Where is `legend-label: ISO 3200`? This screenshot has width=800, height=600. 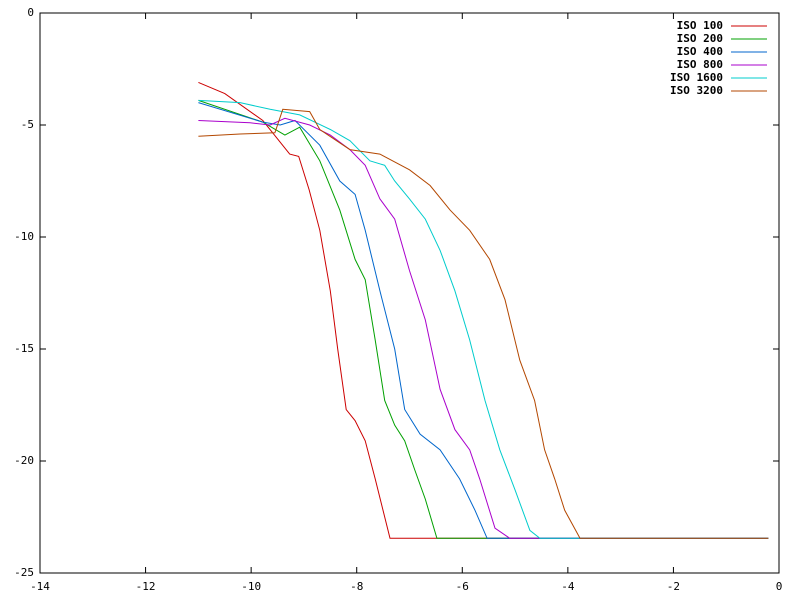
legend-label: ISO 3200 is located at coordinates (696, 90).